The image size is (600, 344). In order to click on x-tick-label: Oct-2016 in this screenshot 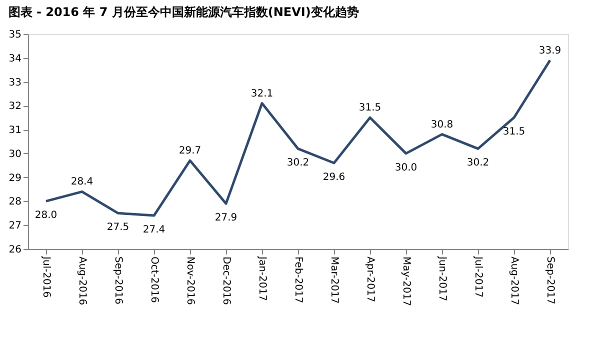, I will do `click(154, 279)`.